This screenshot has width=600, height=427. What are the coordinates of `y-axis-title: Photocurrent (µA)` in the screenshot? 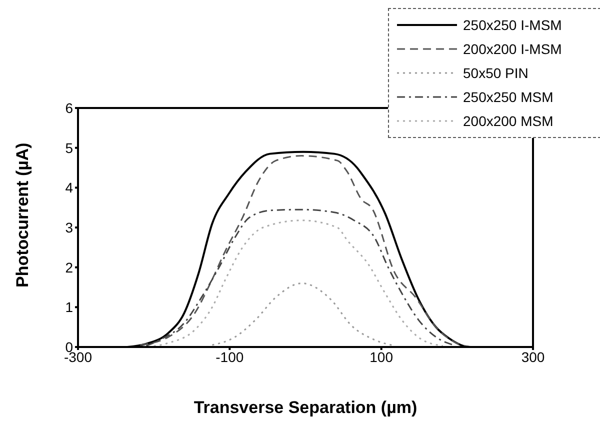 It's located at (22, 215).